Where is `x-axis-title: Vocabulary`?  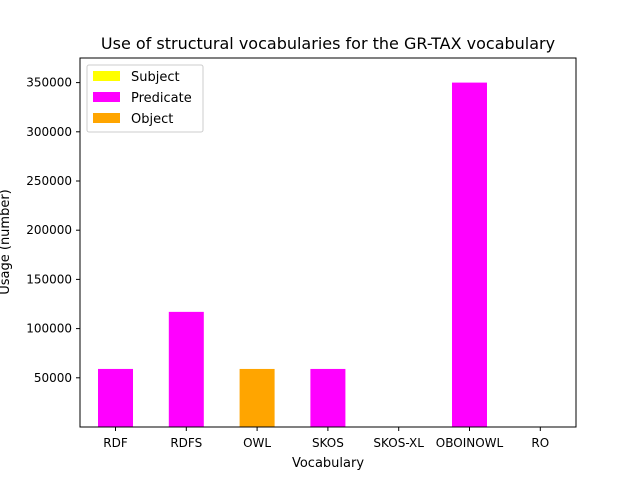 x-axis-title: Vocabulary is located at coordinates (328, 463).